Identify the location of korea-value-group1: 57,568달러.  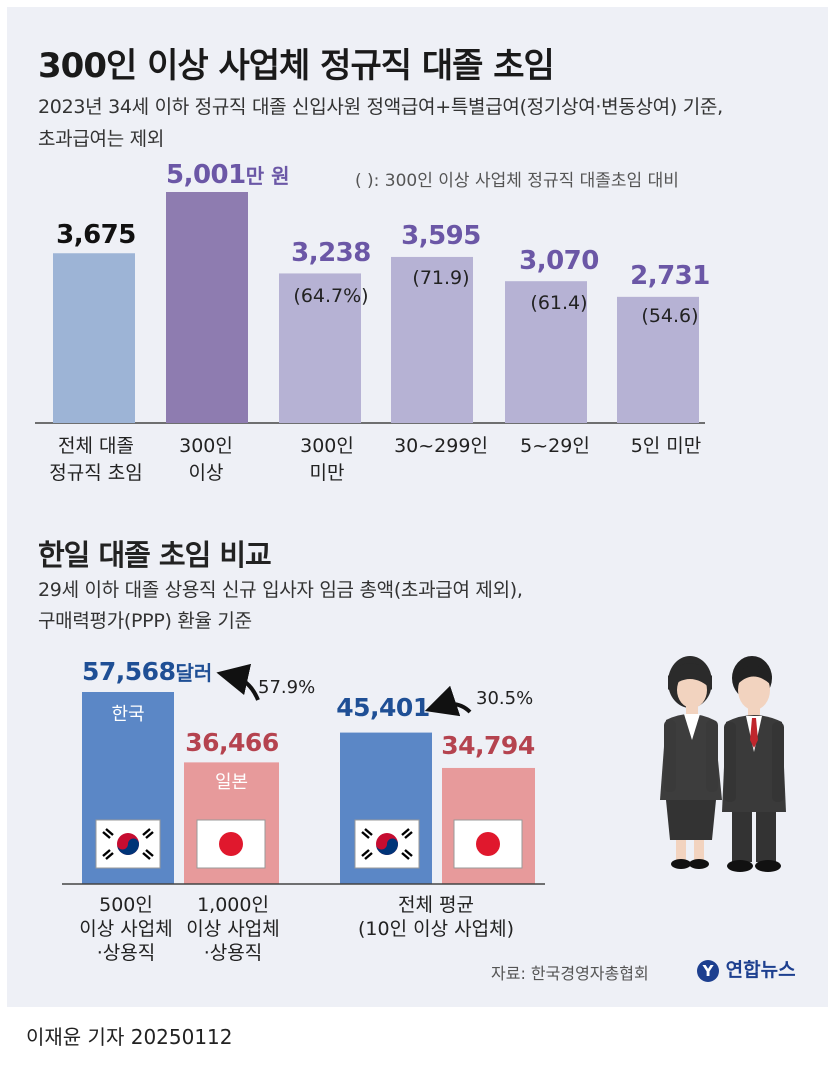
(147, 671).